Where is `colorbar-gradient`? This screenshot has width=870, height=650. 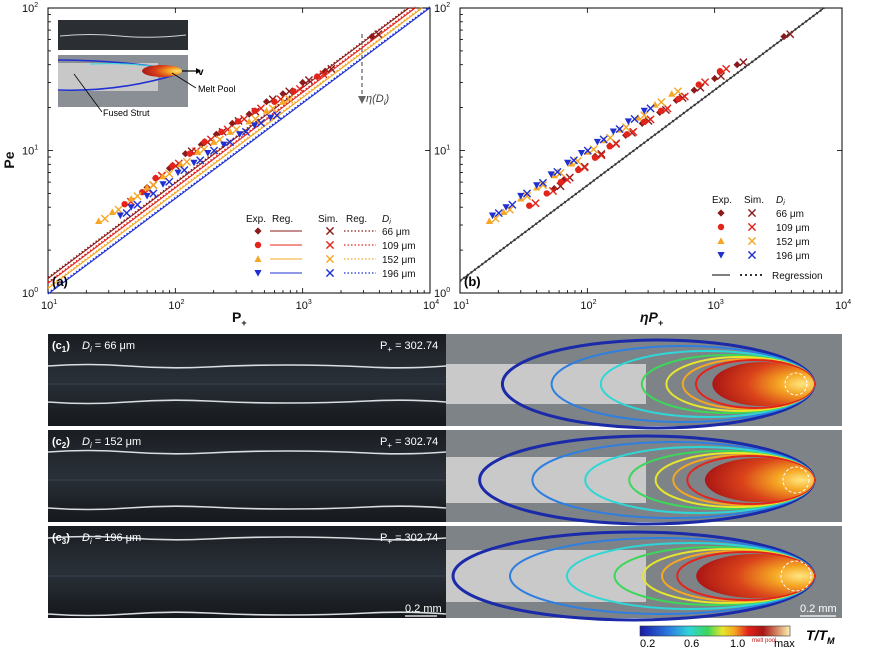
colorbar-gradient is located at coordinates (715, 631).